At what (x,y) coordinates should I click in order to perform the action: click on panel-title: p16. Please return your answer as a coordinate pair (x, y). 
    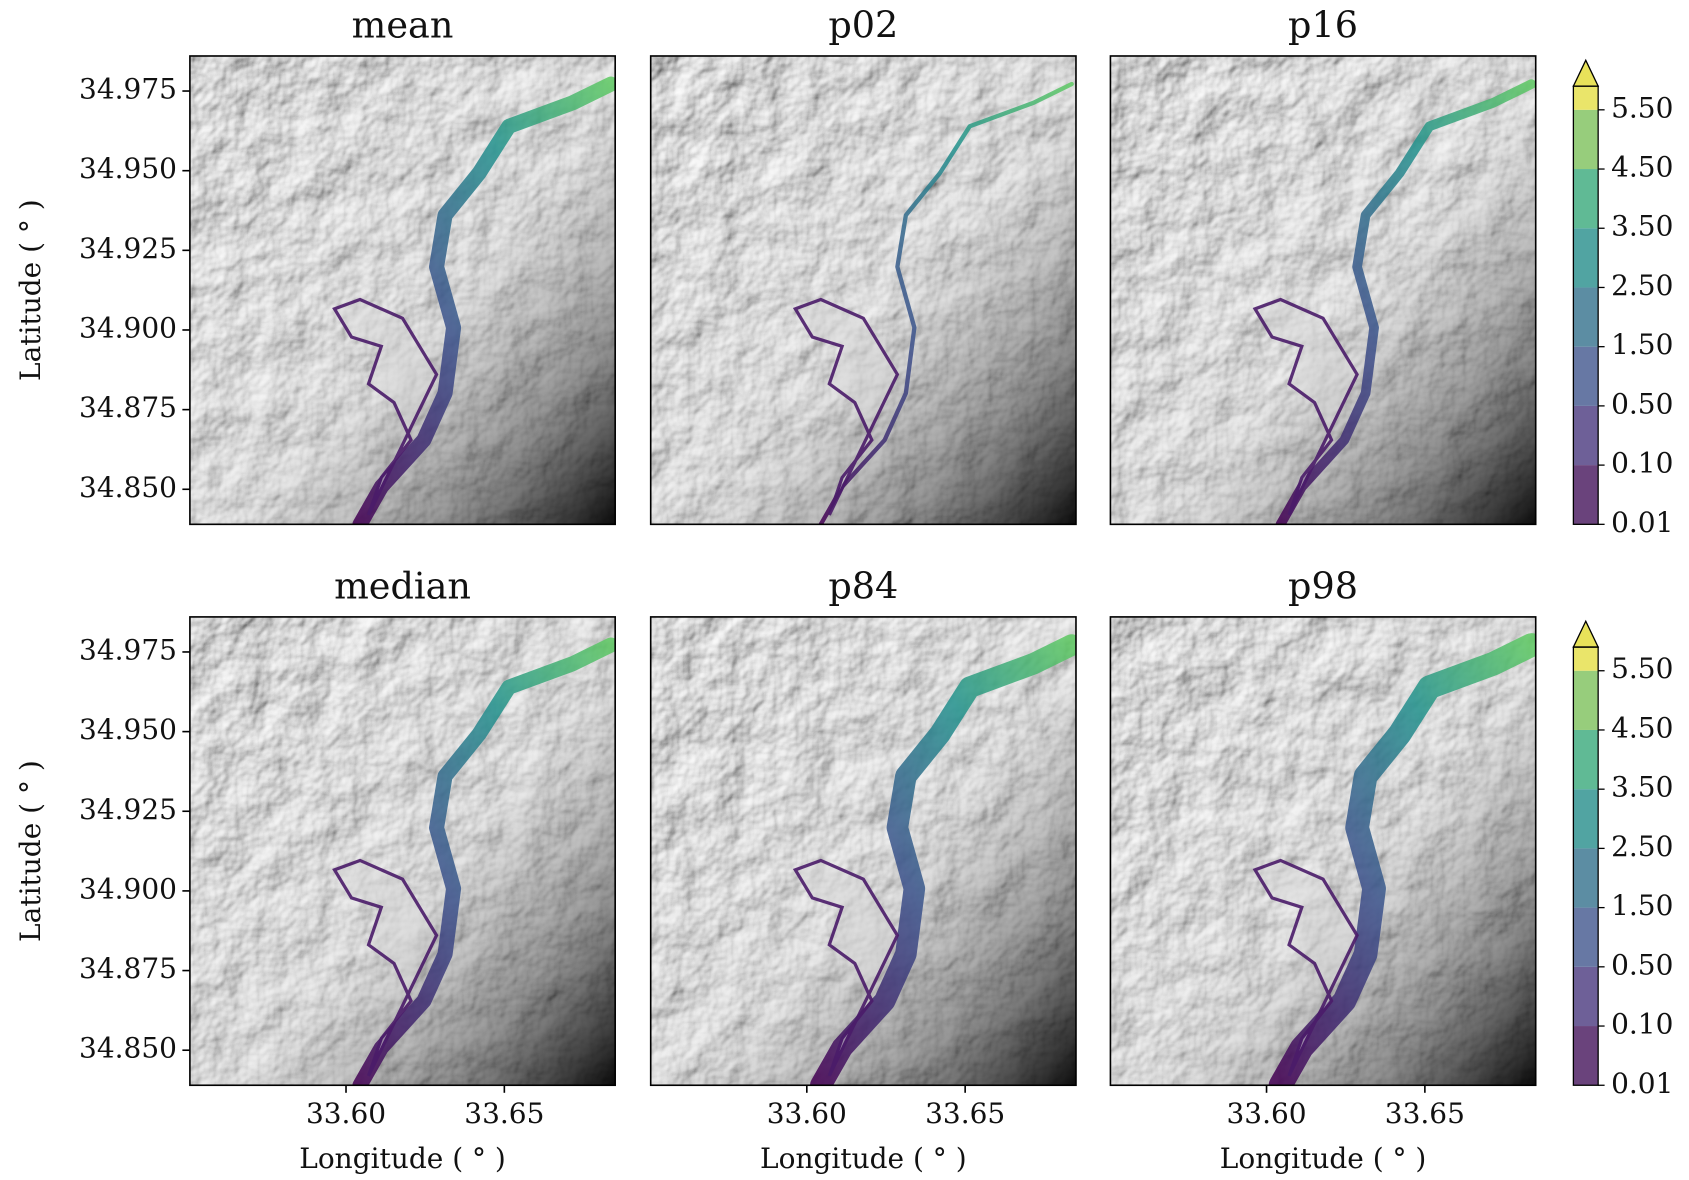
    Looking at the image, I should click on (1323, 24).